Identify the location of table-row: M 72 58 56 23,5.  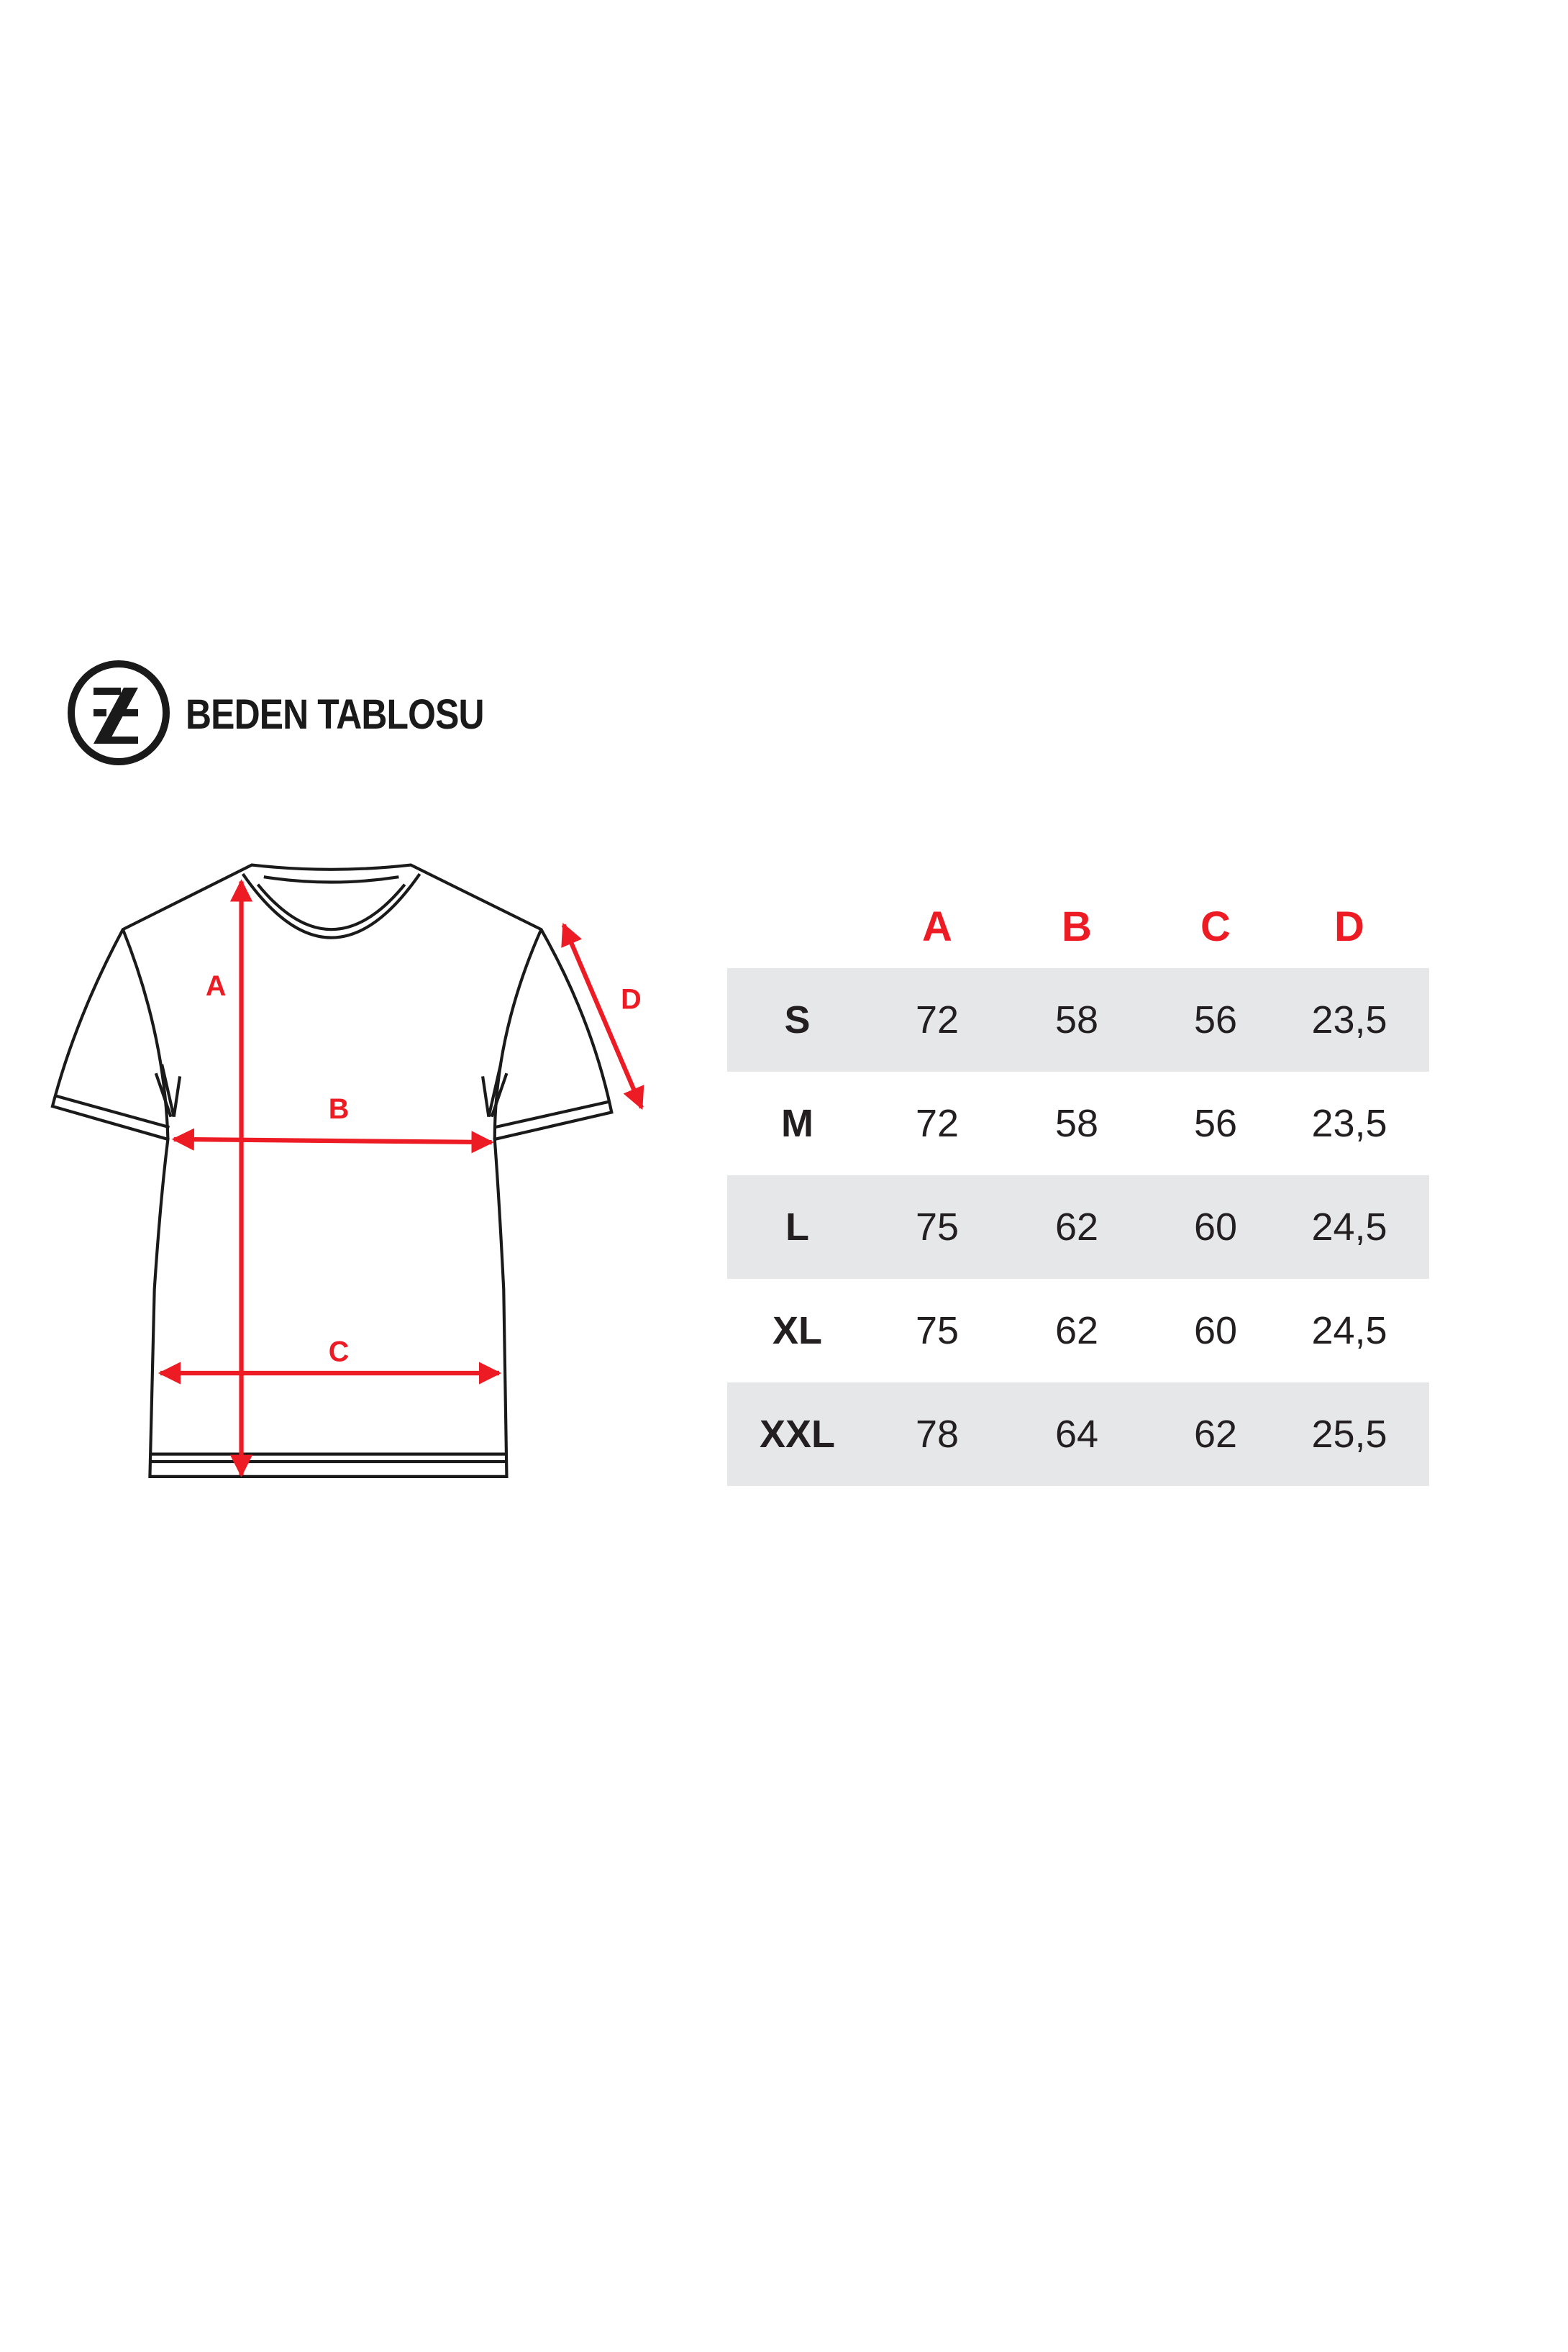
(1078, 1124).